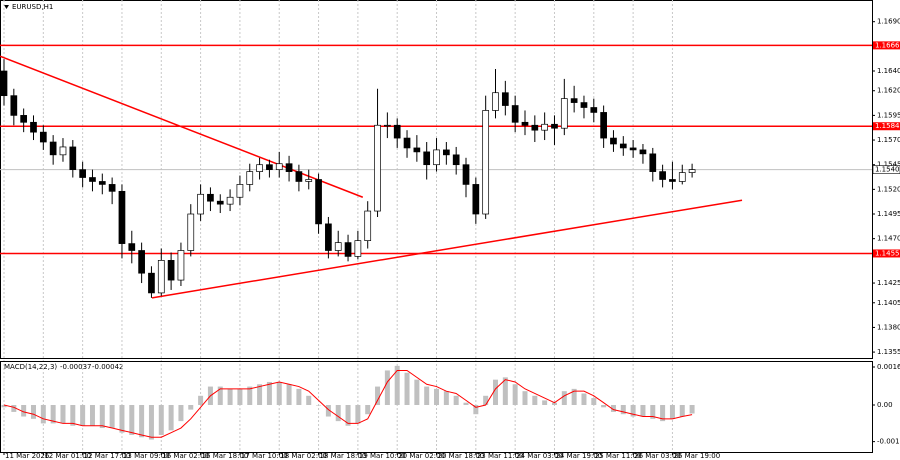 The image size is (900, 460). Describe the element at coordinates (657, 456) in the screenshot. I see `x-tick-label: 26 Mar 03:00` at that location.